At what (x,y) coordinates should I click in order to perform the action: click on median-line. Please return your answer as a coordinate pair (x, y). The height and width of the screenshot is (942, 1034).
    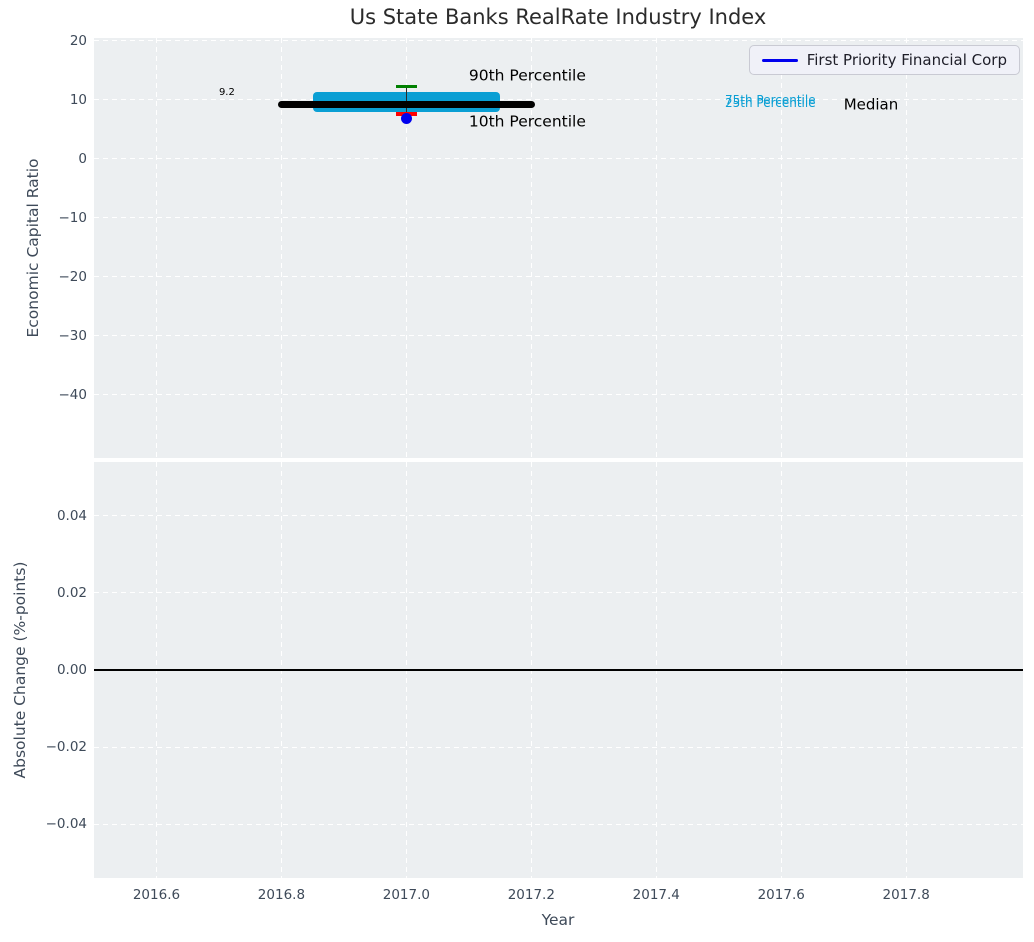
    Looking at the image, I should click on (406, 105).